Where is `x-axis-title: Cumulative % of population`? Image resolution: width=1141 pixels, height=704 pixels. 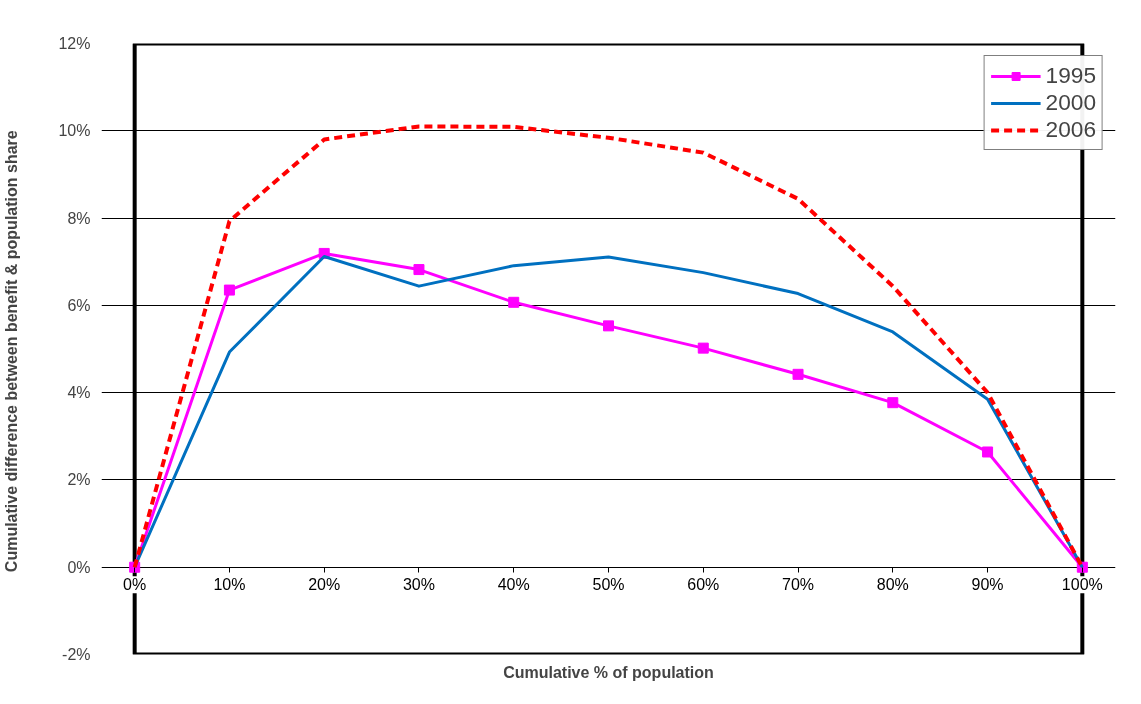
x-axis-title: Cumulative % of population is located at coordinates (608, 672).